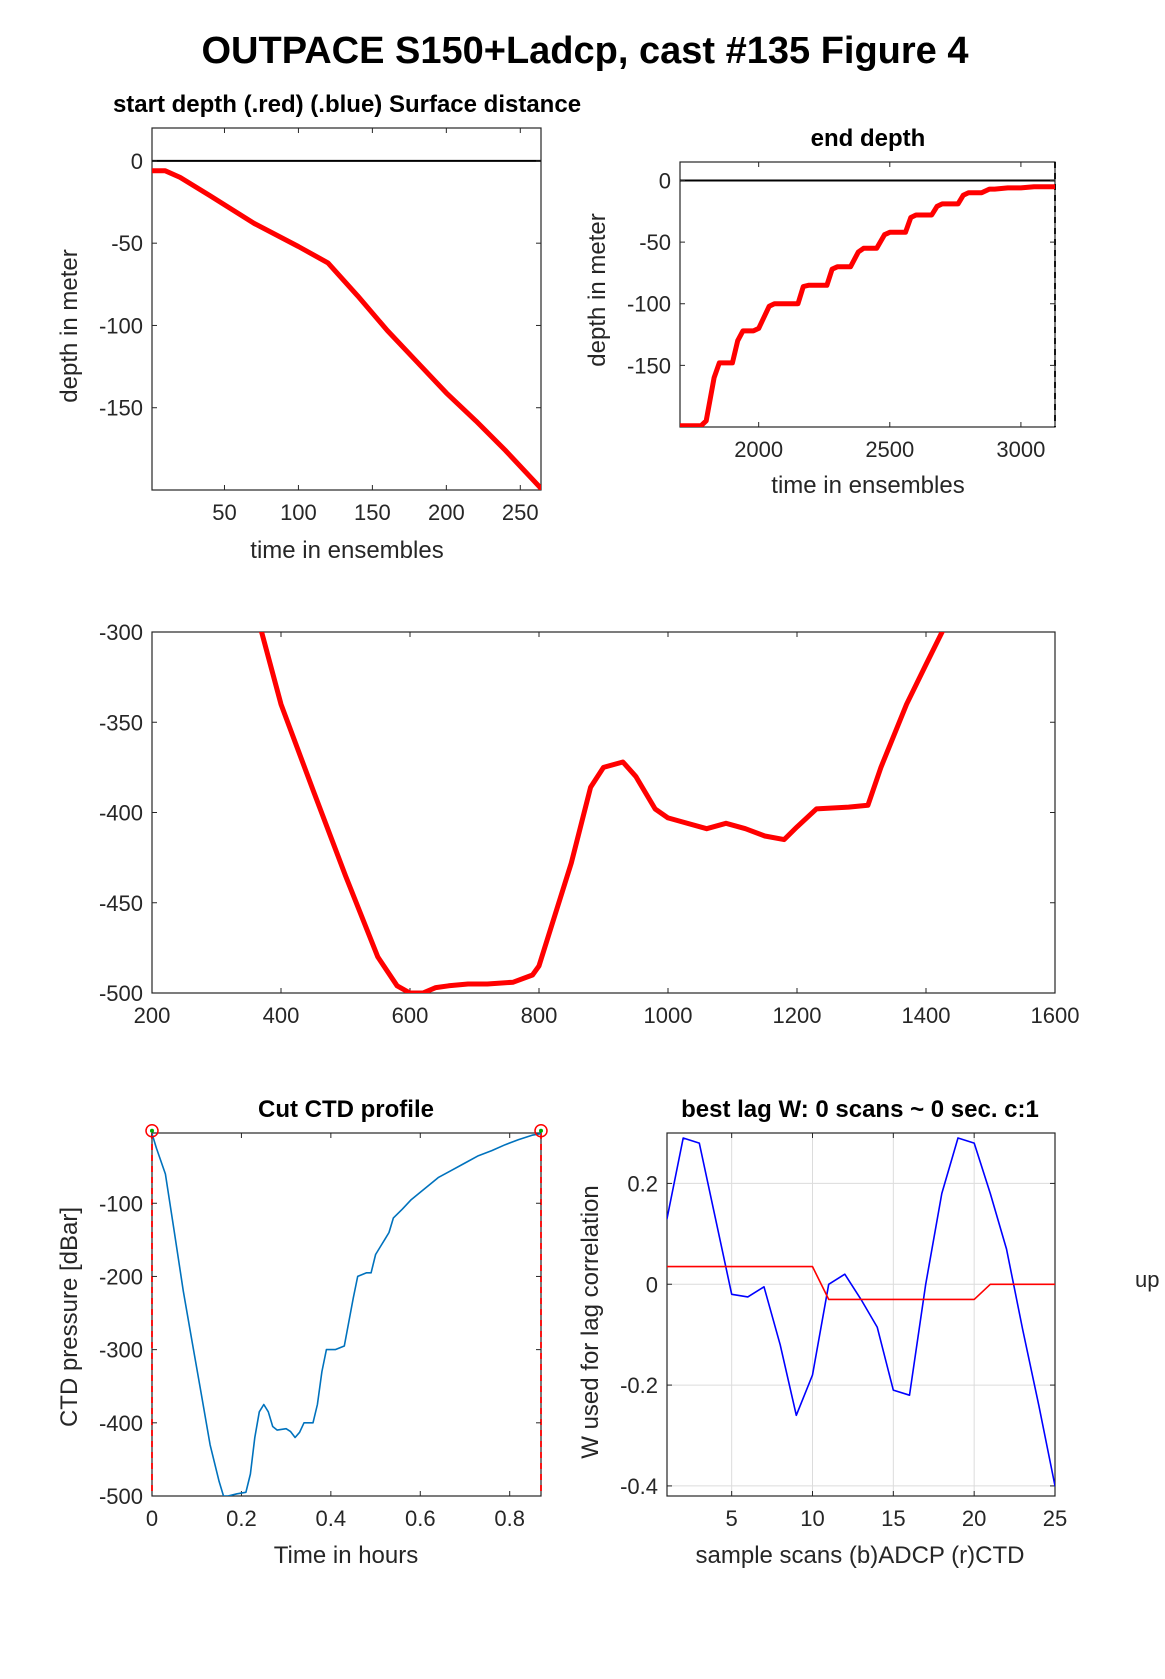 This screenshot has height=1679, width=1165. Describe the element at coordinates (346, 550) in the screenshot. I see `start-depth-xlabel: time in ensembles` at that location.